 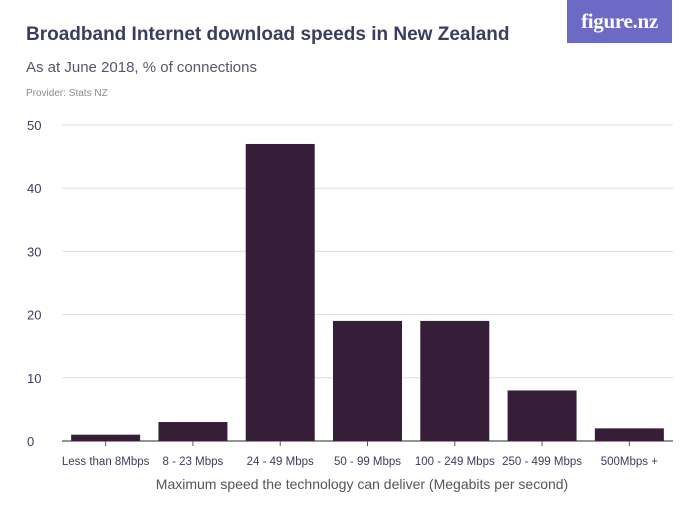 What do you see at coordinates (455, 462) in the screenshot?
I see `x-tick-label: 100 - 249 Mbps` at bounding box center [455, 462].